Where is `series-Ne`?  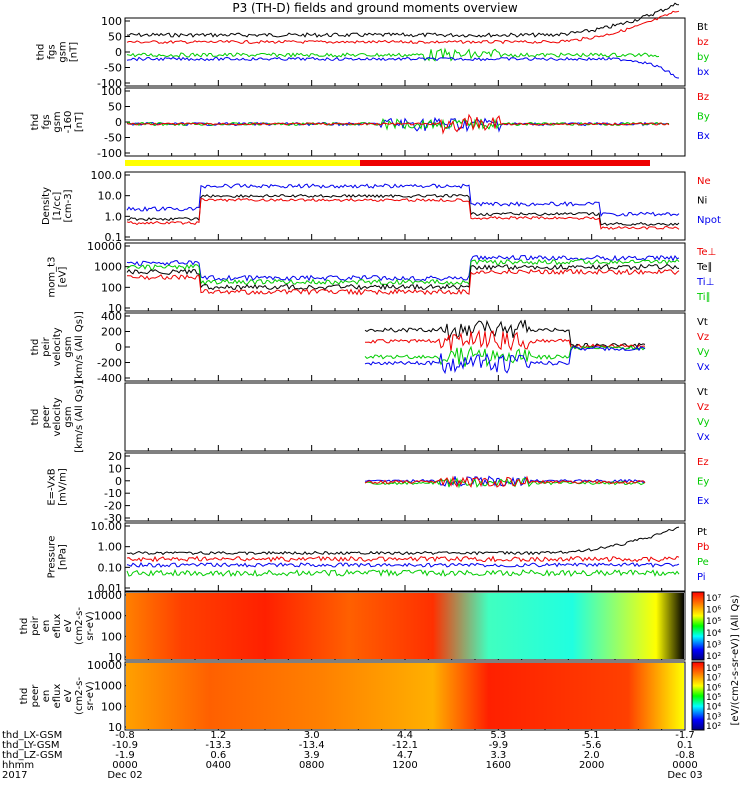
series-Ne is located at coordinates (403, 213).